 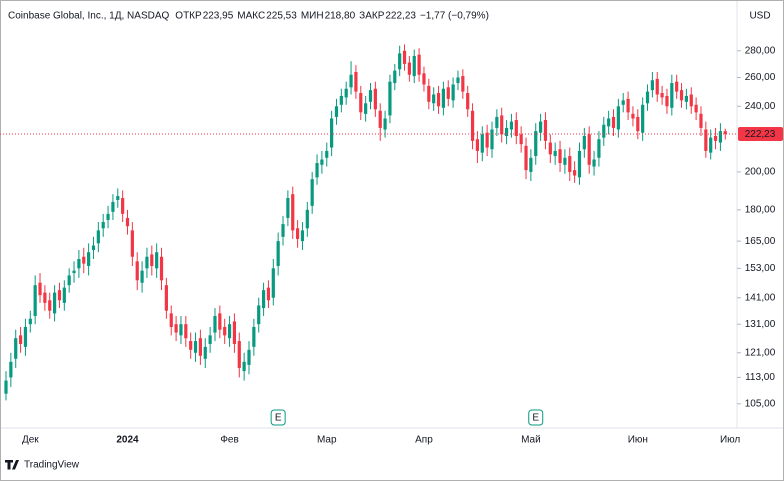 What do you see at coordinates (52, 465) in the screenshot?
I see `brand-name: TradingView` at bounding box center [52, 465].